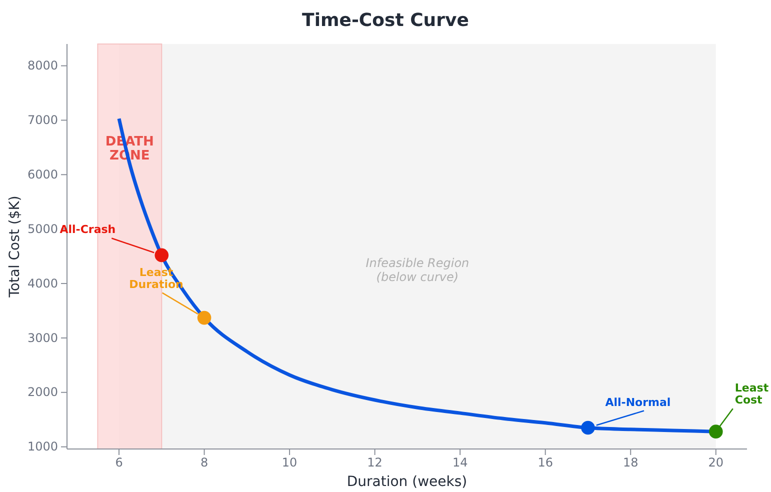  What do you see at coordinates (42, 447) in the screenshot?
I see `y-tick-label: 1000` at bounding box center [42, 447].